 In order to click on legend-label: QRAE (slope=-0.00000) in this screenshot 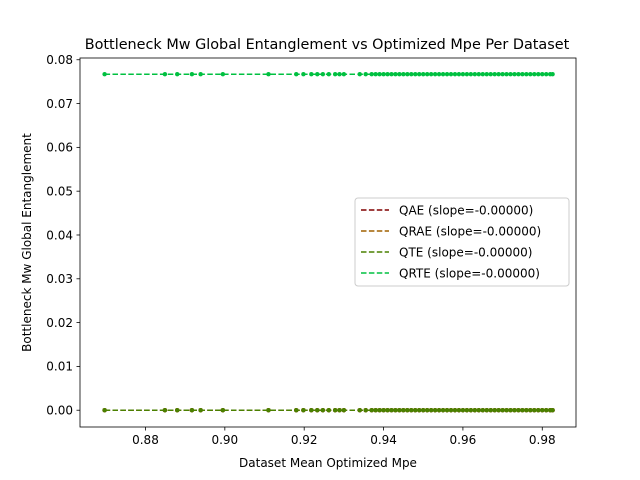, I will do `click(470, 231)`.